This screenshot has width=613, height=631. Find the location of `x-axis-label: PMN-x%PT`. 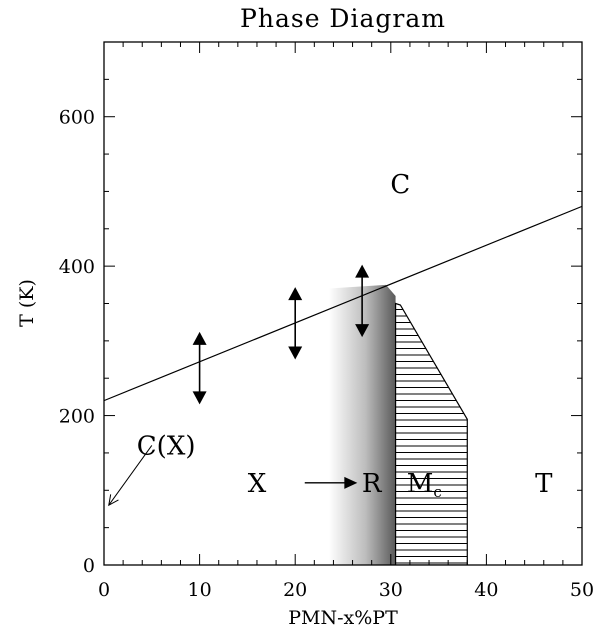

x-axis-label: PMN-x%PT is located at coordinates (343, 618).